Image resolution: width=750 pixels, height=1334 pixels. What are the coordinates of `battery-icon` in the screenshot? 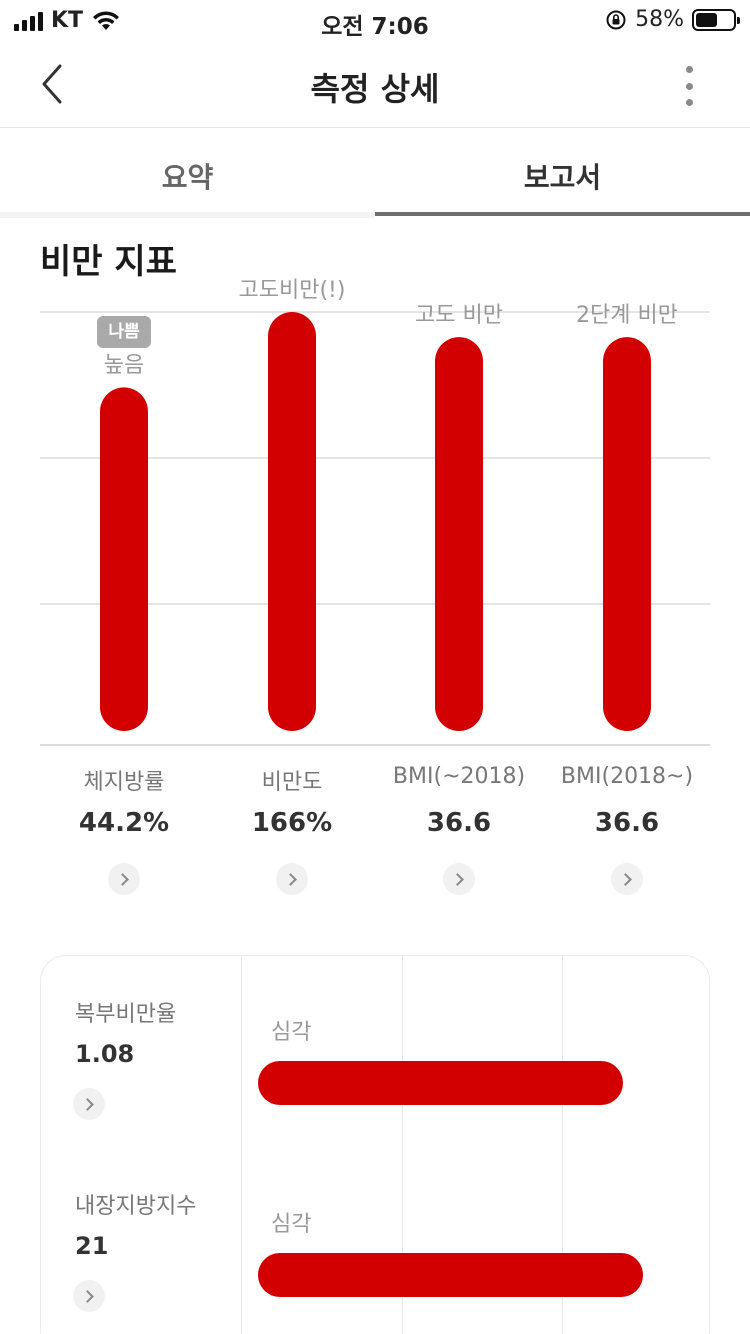 It's located at (716, 19).